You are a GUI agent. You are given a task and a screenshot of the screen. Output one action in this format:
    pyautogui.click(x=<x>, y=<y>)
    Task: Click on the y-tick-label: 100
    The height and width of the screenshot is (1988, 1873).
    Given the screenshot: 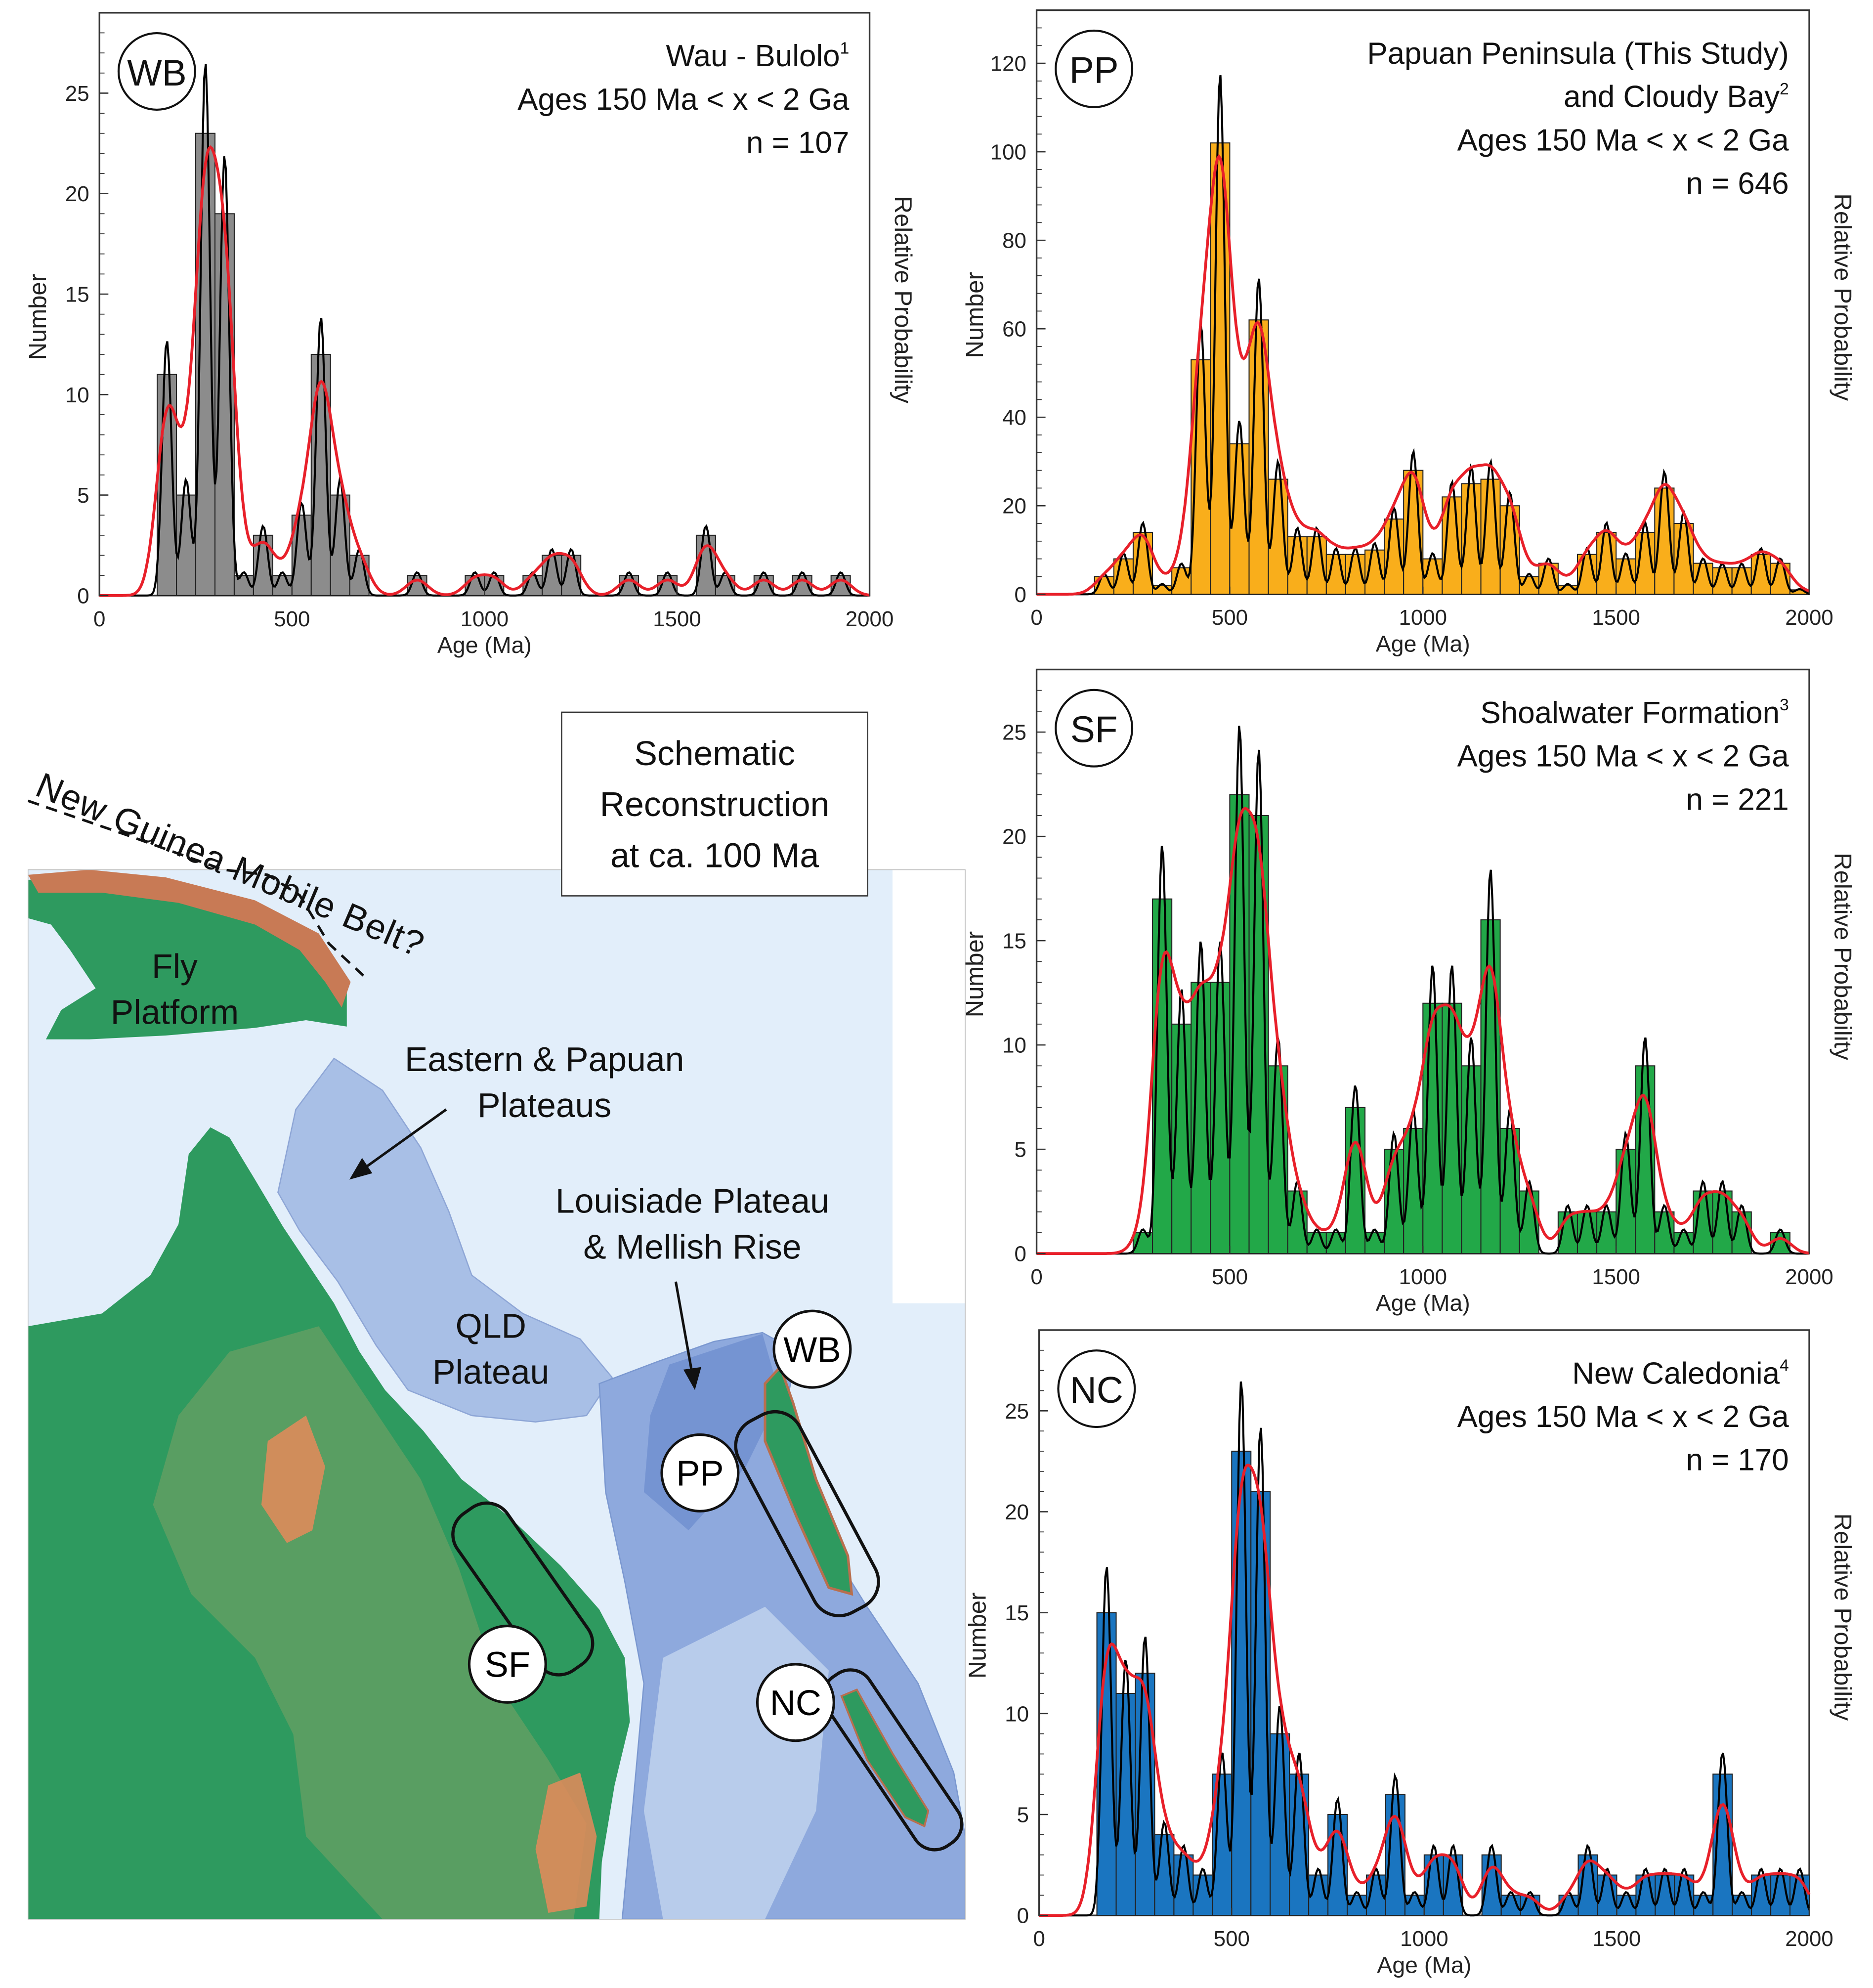 What is the action you would take?
    pyautogui.click(x=1008, y=152)
    